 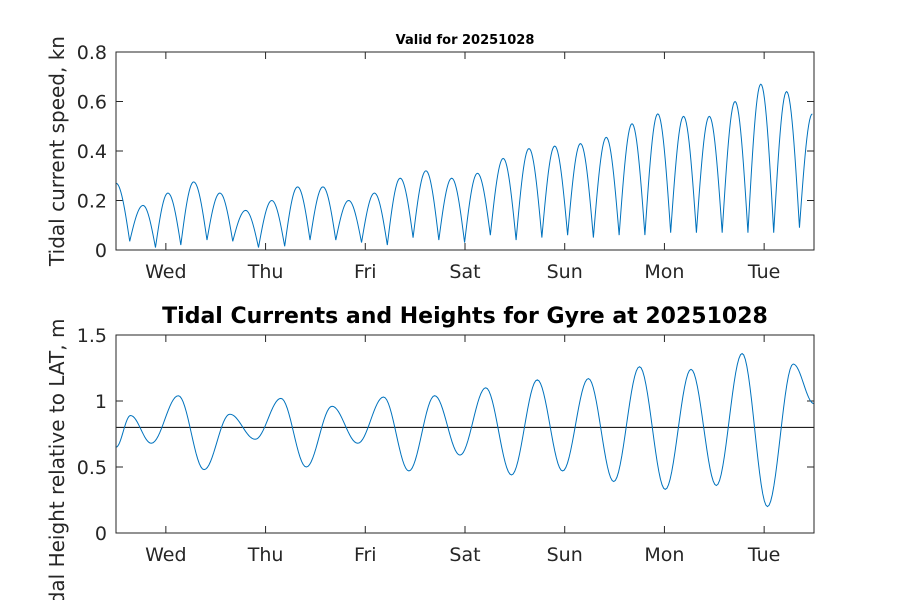 I want to click on y-tick-label: 0.6, so click(x=92, y=103).